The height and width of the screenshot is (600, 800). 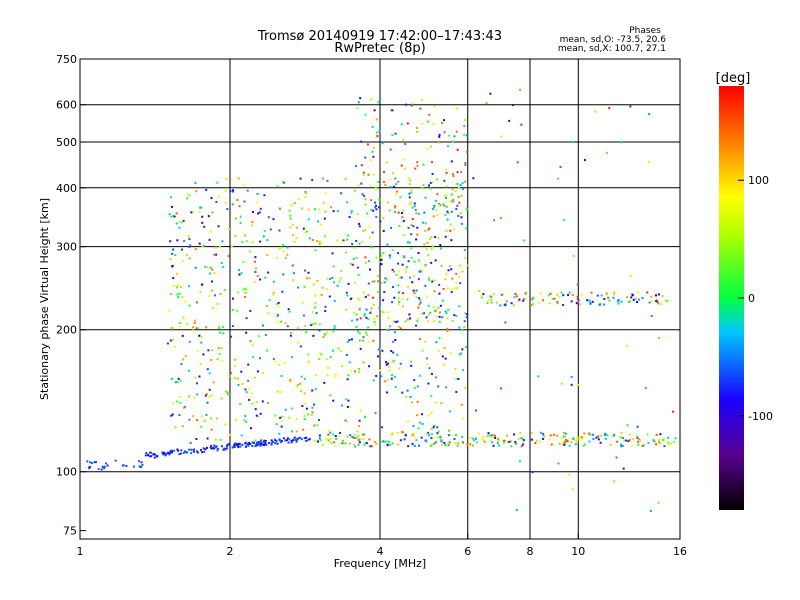 What do you see at coordinates (751, 298) in the screenshot?
I see `colorbar-tick-label: 0` at bounding box center [751, 298].